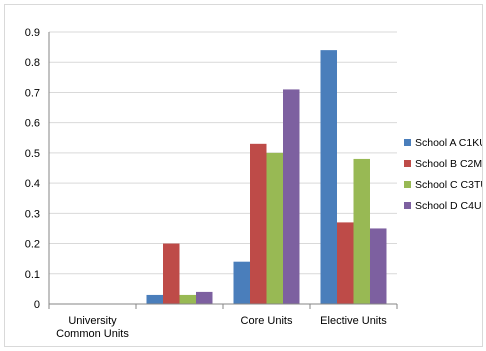 This screenshot has height=351, width=486. What do you see at coordinates (448, 143) in the screenshot?
I see `legend-label: School A C1KU` at bounding box center [448, 143].